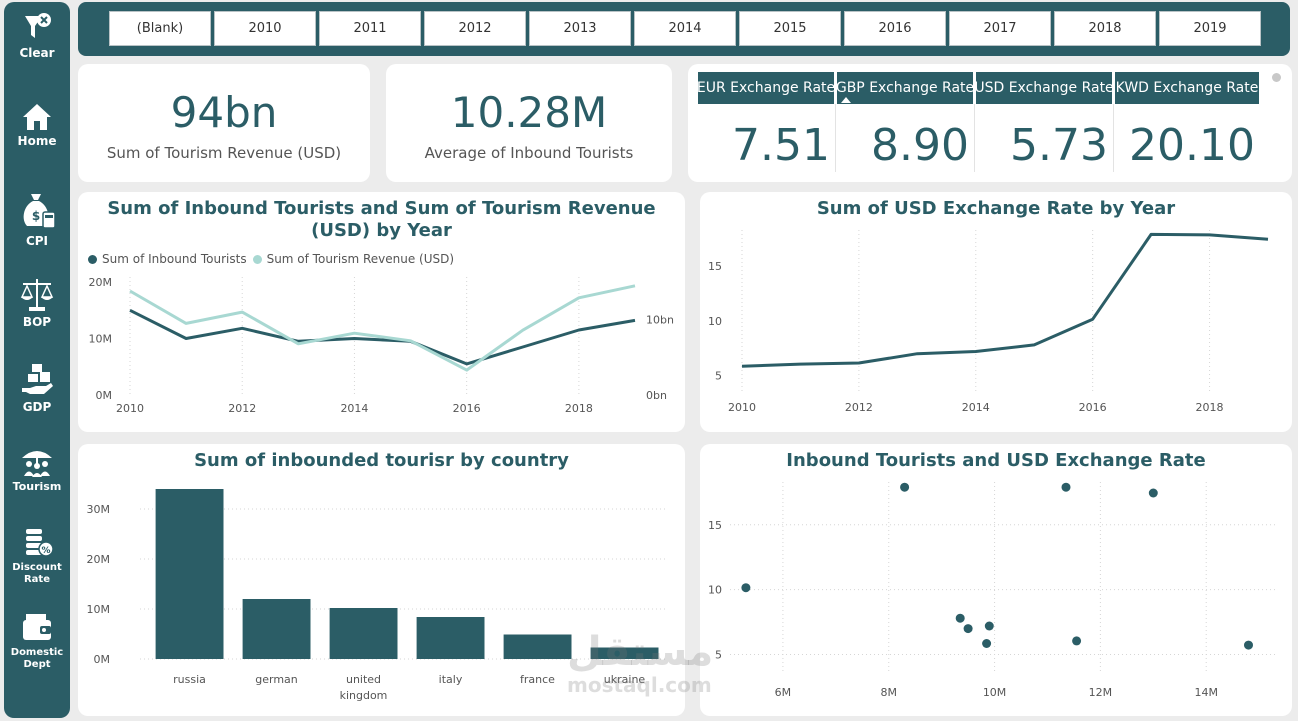 This screenshot has height=721, width=1298. I want to click on y-tick-label: 5, so click(718, 655).